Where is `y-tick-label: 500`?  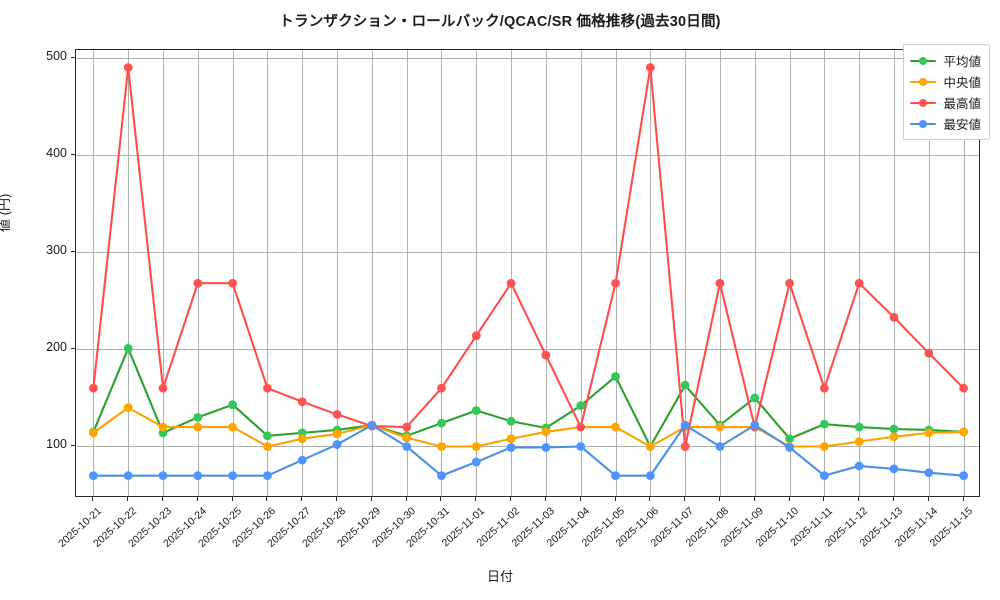 y-tick-label: 500 is located at coordinates (56, 55).